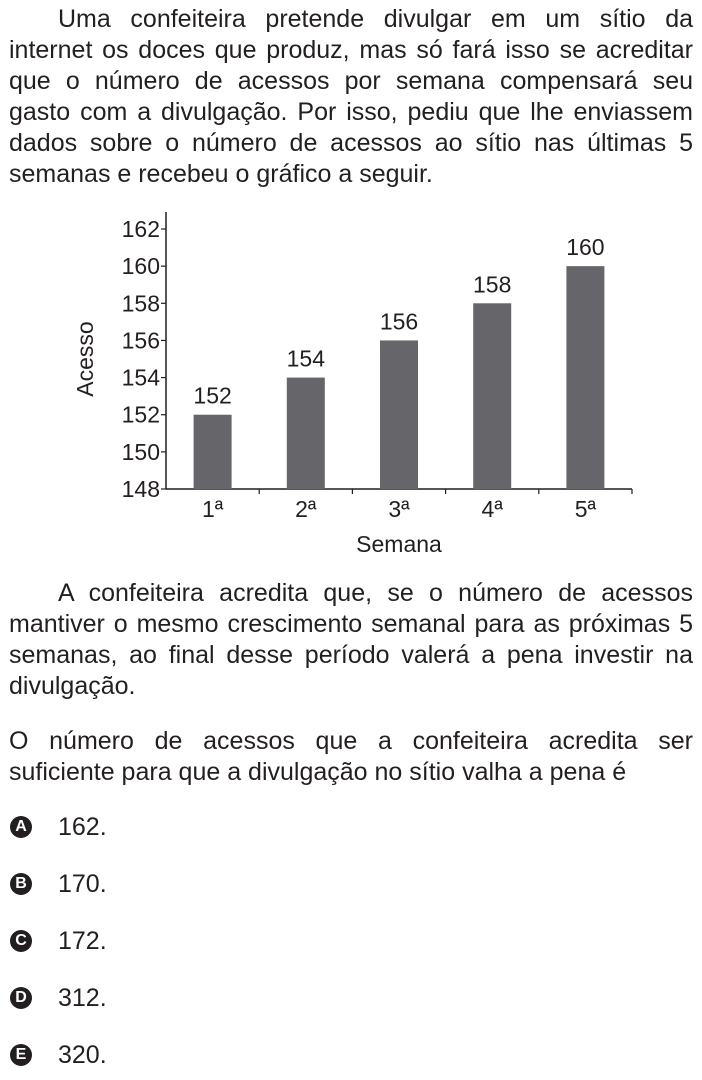 The image size is (702, 1080). I want to click on data-label: 160, so click(585, 247).